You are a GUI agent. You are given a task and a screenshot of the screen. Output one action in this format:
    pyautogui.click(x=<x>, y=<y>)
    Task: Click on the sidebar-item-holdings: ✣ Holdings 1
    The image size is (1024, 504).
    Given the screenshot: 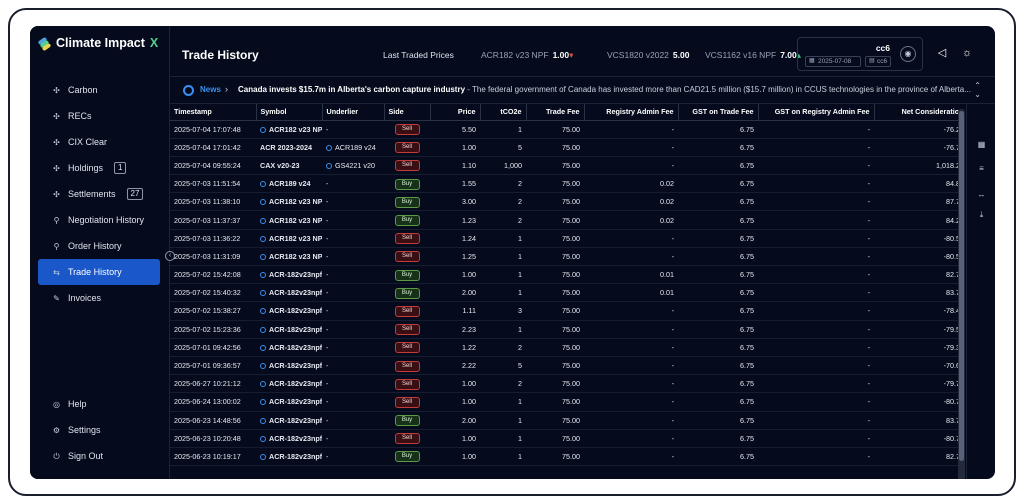 What is the action you would take?
    pyautogui.click(x=99, y=168)
    